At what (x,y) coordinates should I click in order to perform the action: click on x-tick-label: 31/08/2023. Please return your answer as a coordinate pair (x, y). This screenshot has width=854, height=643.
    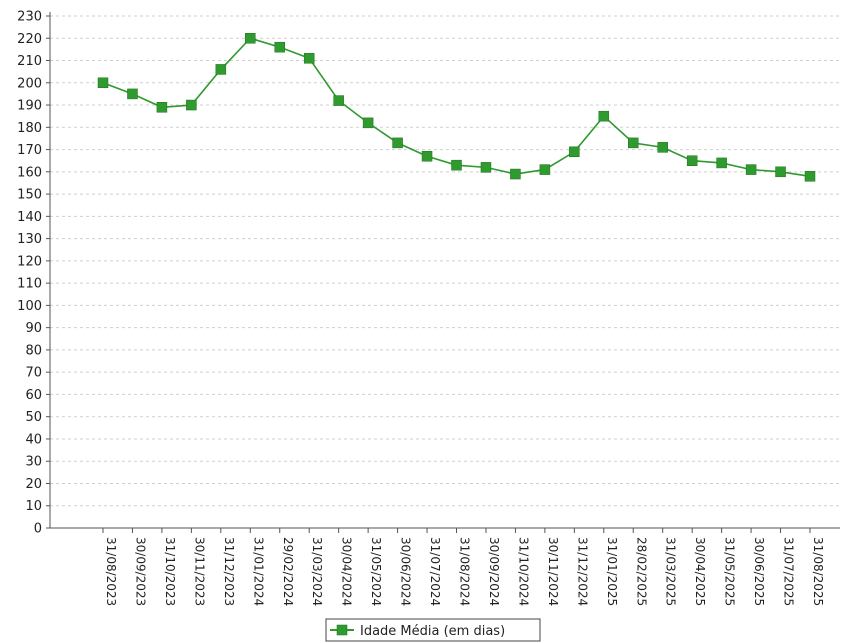
    Looking at the image, I should click on (111, 571).